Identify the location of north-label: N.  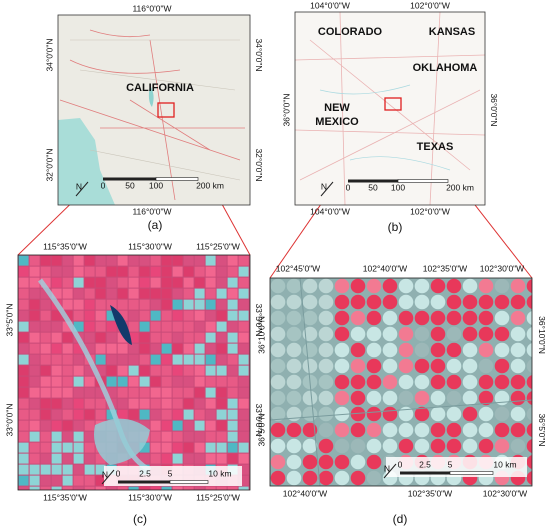
(105, 474).